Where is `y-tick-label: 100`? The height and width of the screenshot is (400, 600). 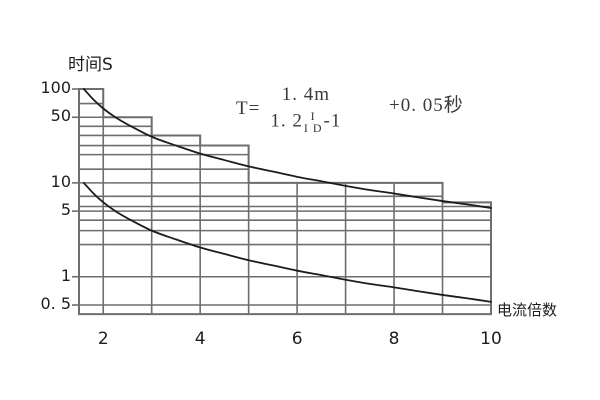 y-tick-label: 100 is located at coordinates (55, 87).